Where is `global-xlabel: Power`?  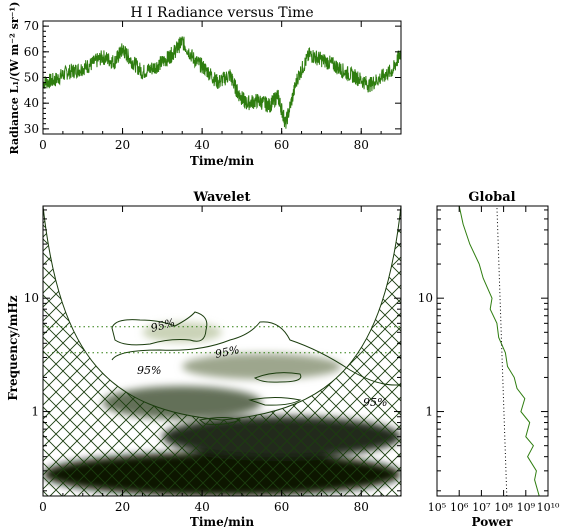 global-xlabel: Power is located at coordinates (493, 522).